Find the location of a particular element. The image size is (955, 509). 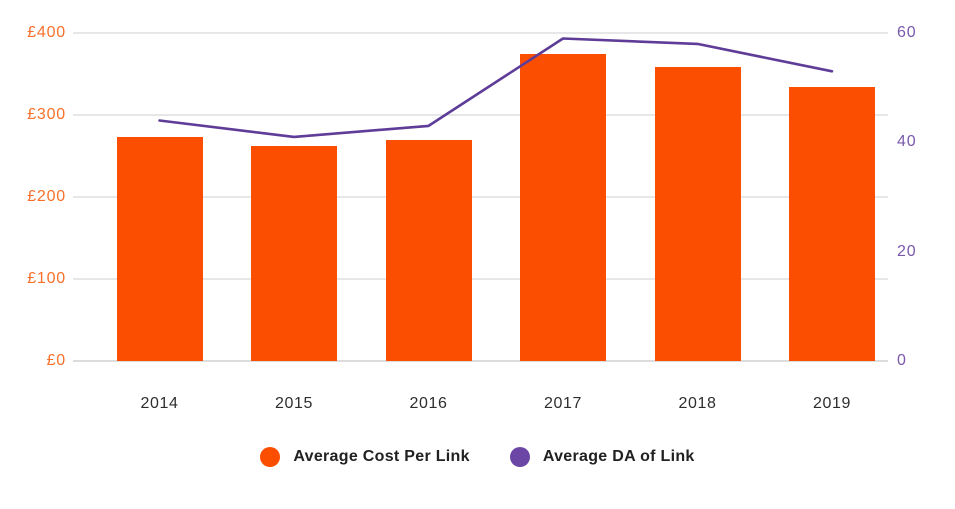

bar-2018 is located at coordinates (697, 213).